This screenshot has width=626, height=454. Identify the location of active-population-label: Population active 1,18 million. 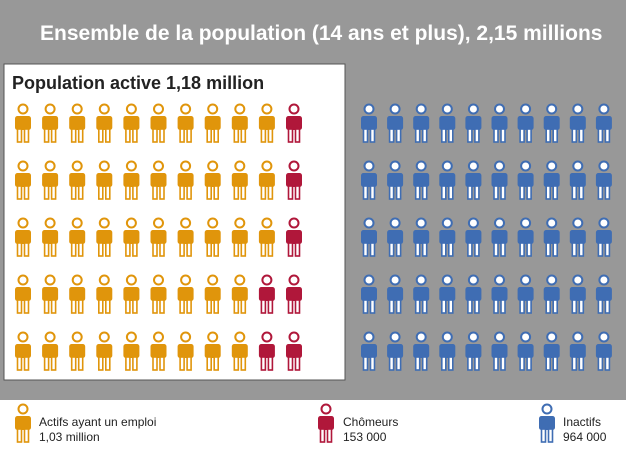
(138, 83).